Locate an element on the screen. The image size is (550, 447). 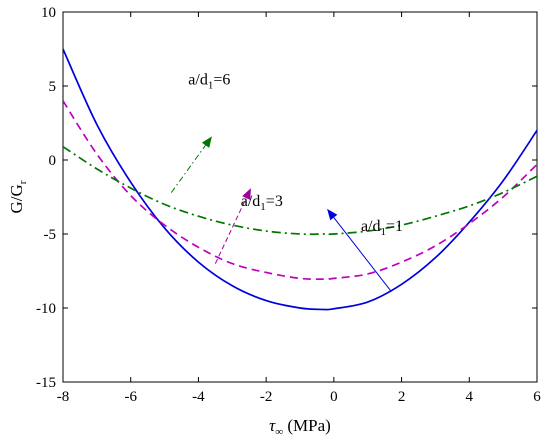
x-axis-label-symbol: τ is located at coordinates (272, 425).